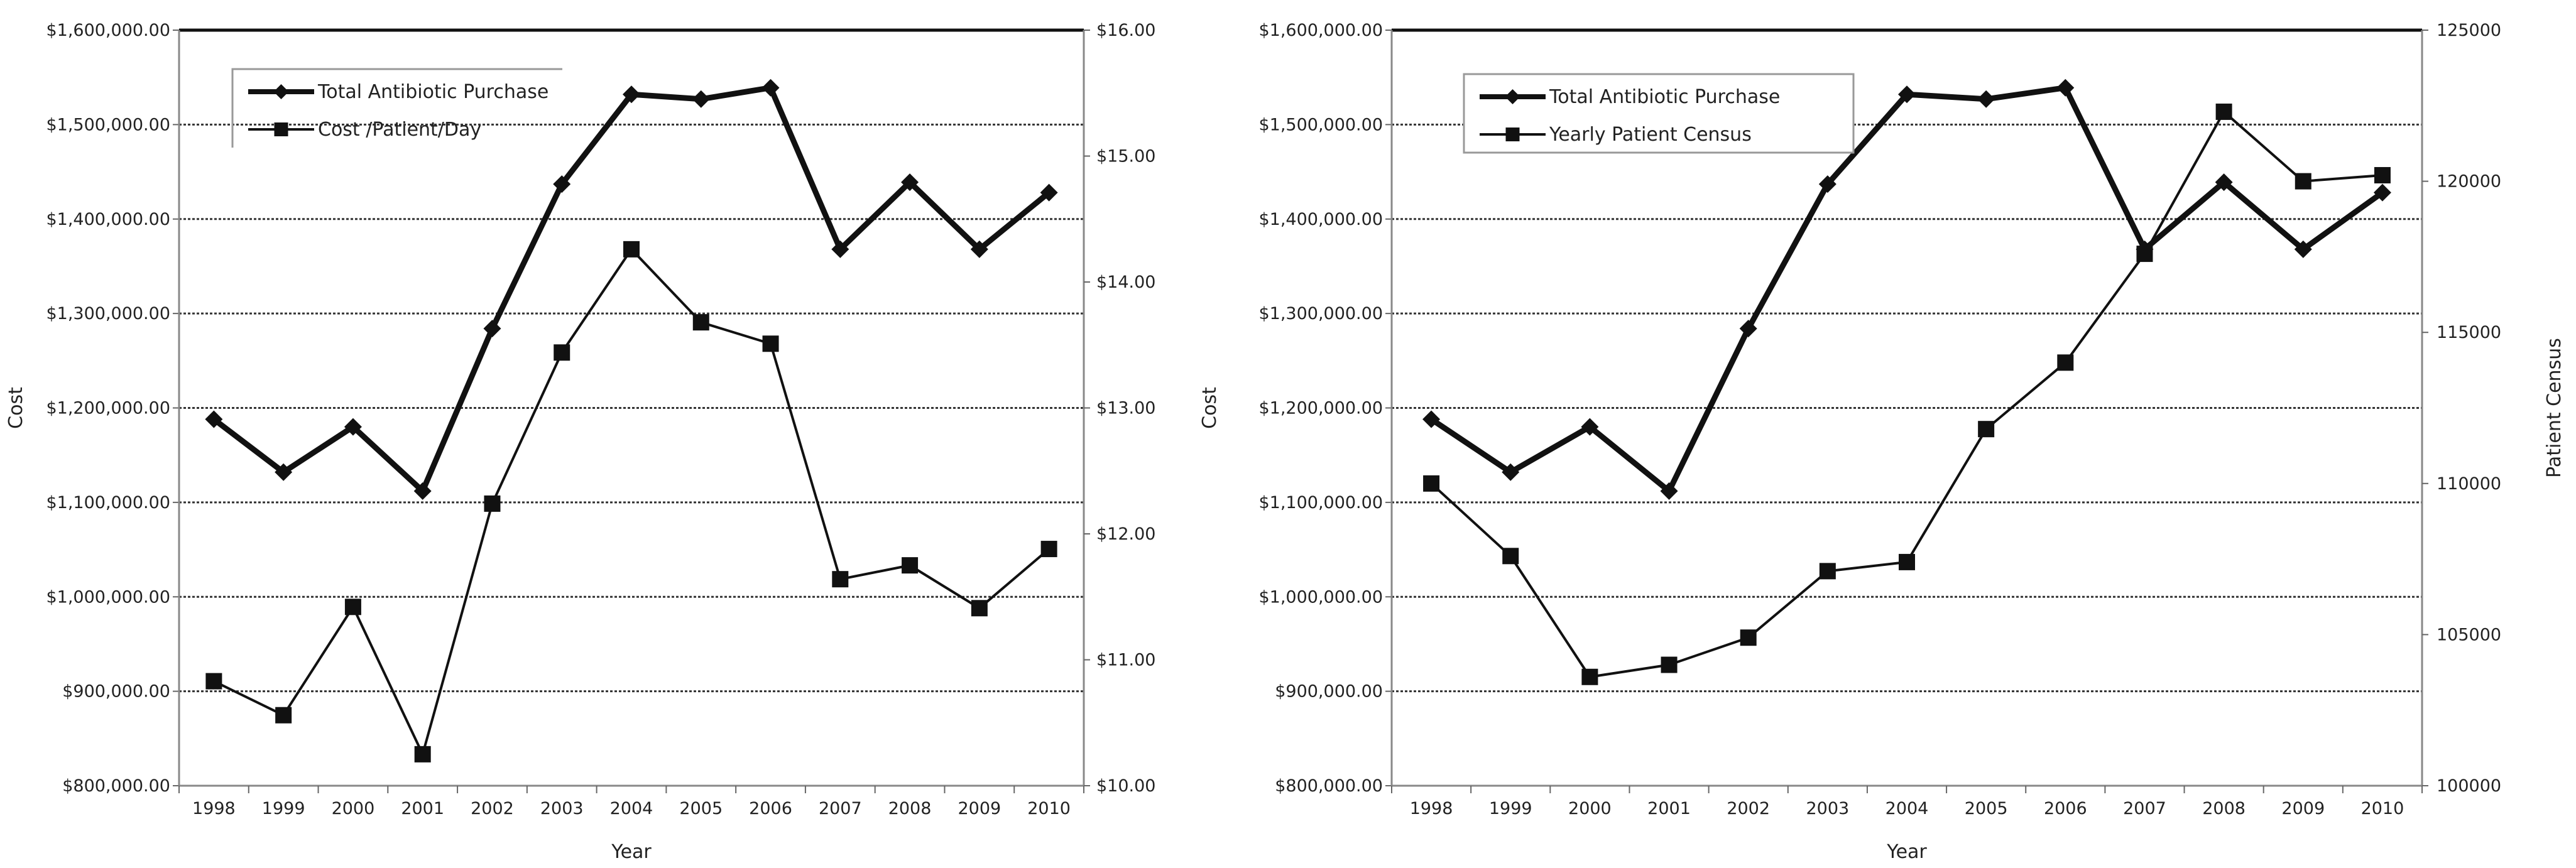  Describe the element at coordinates (1320, 409) in the screenshot. I see `y-tick-label: $1,200,000.00` at that location.